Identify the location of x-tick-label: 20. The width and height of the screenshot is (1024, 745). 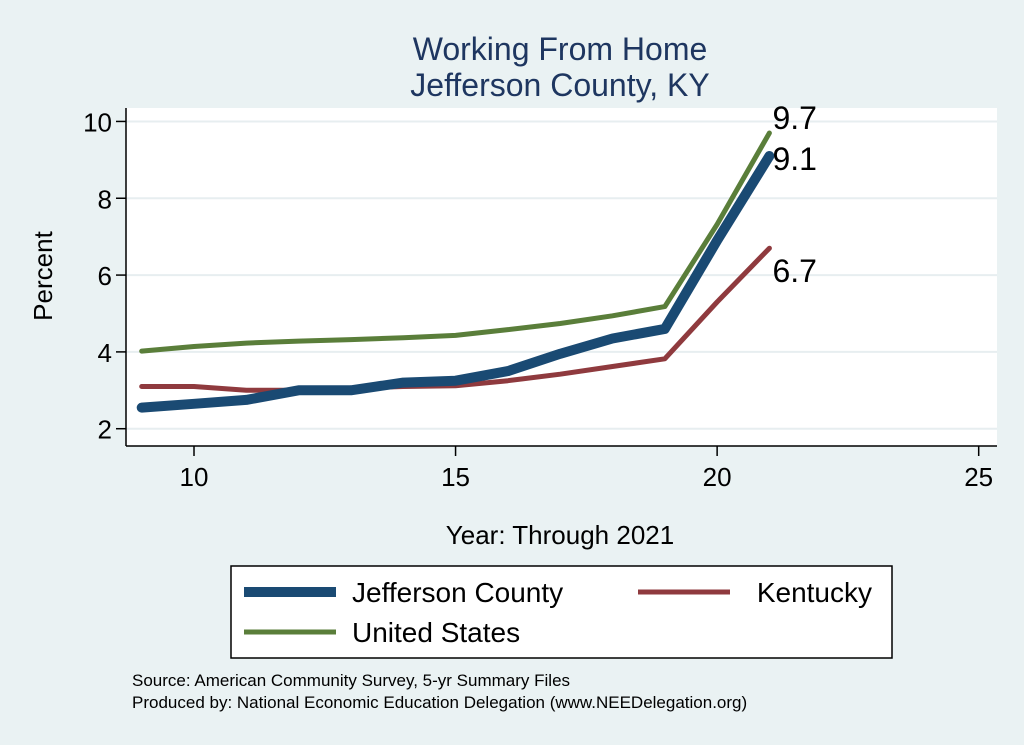
(717, 477).